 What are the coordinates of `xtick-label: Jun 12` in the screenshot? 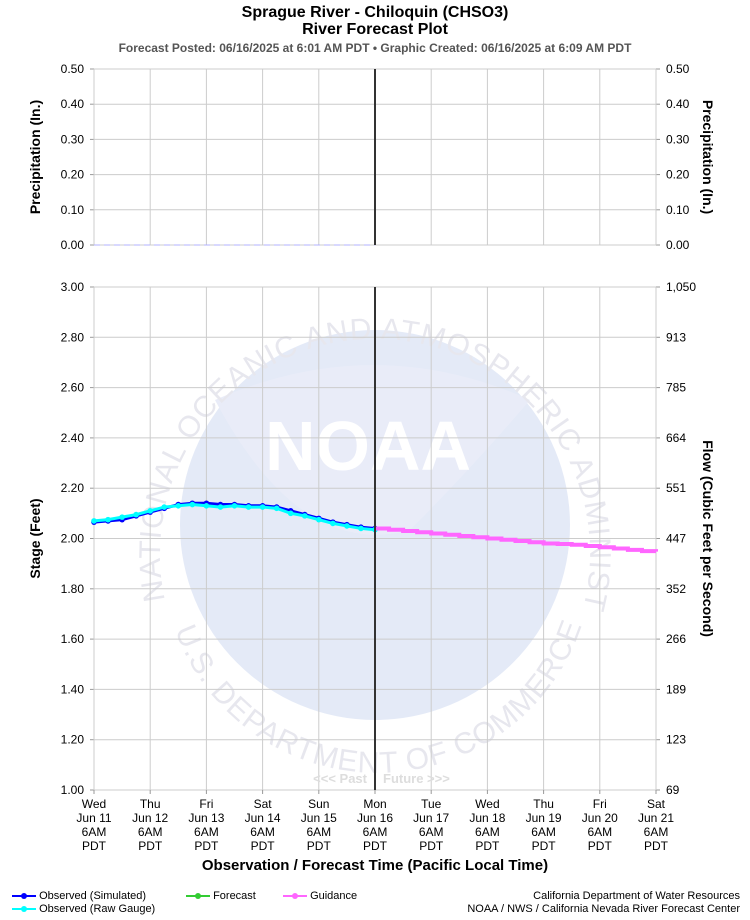 It's located at (150, 818).